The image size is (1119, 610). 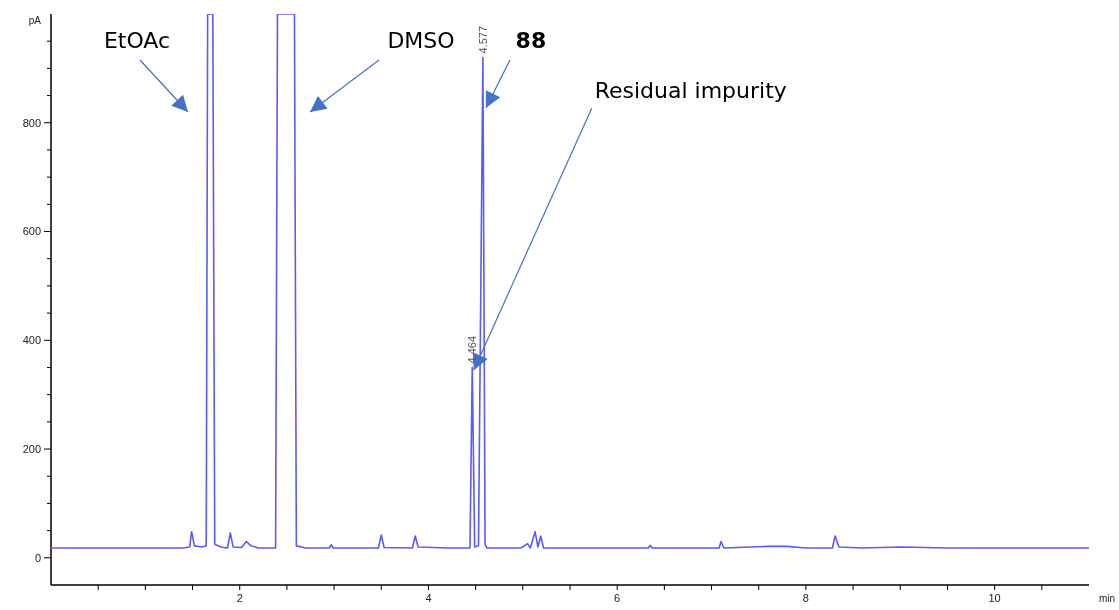 I want to click on y-tick-label: 0, so click(x=37, y=557).